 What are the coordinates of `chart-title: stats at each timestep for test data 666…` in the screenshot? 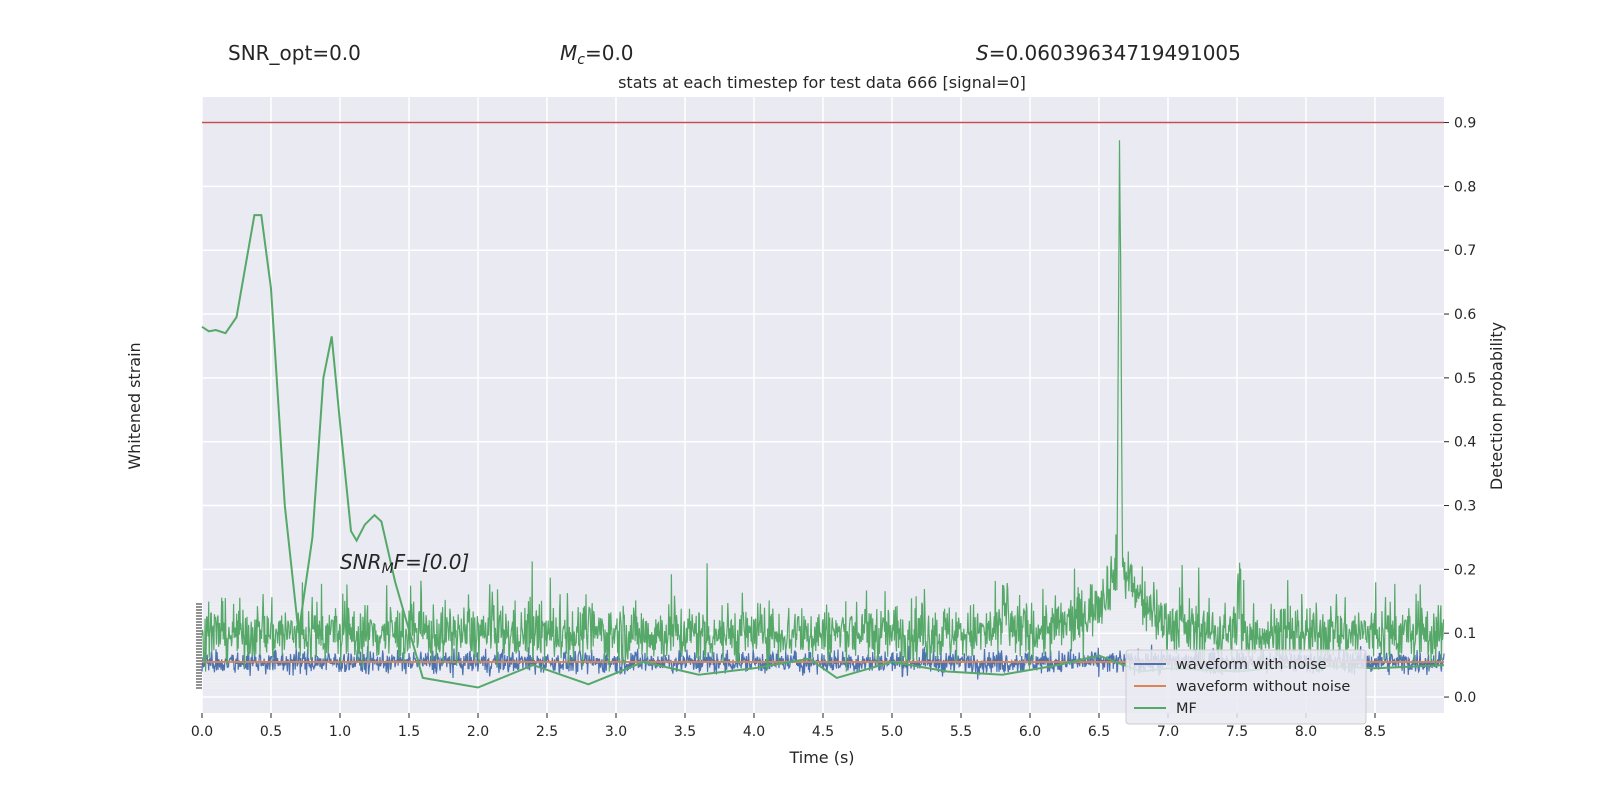 It's located at (822, 82).